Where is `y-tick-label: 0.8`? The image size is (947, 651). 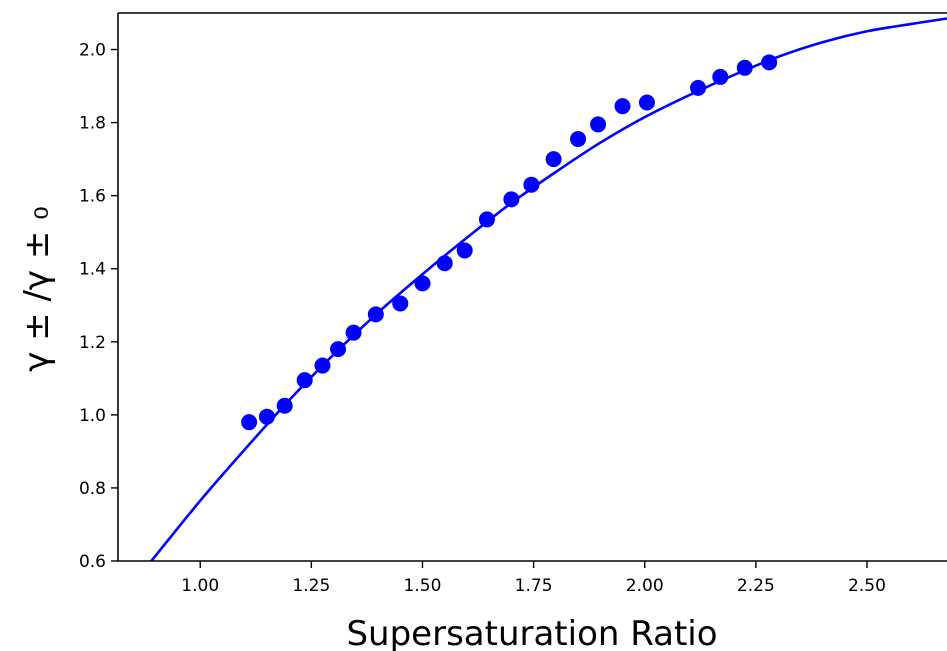 y-tick-label: 0.8 is located at coordinates (92, 489).